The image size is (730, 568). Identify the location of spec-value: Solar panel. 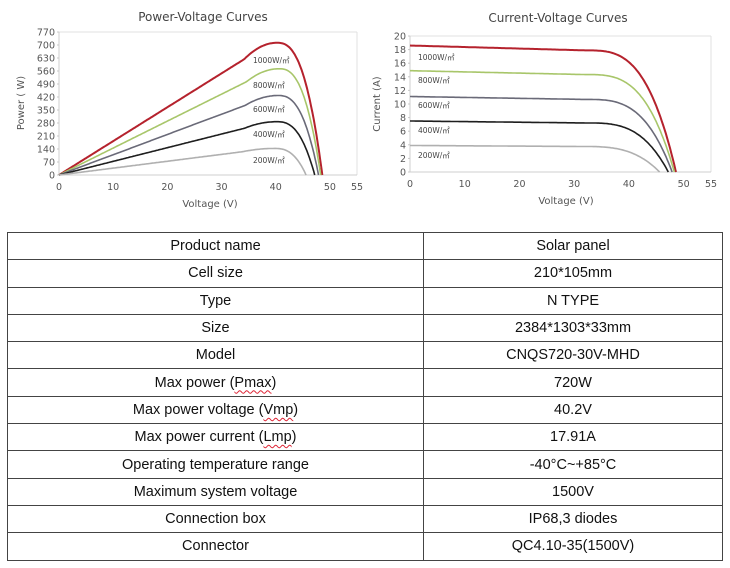
(573, 246).